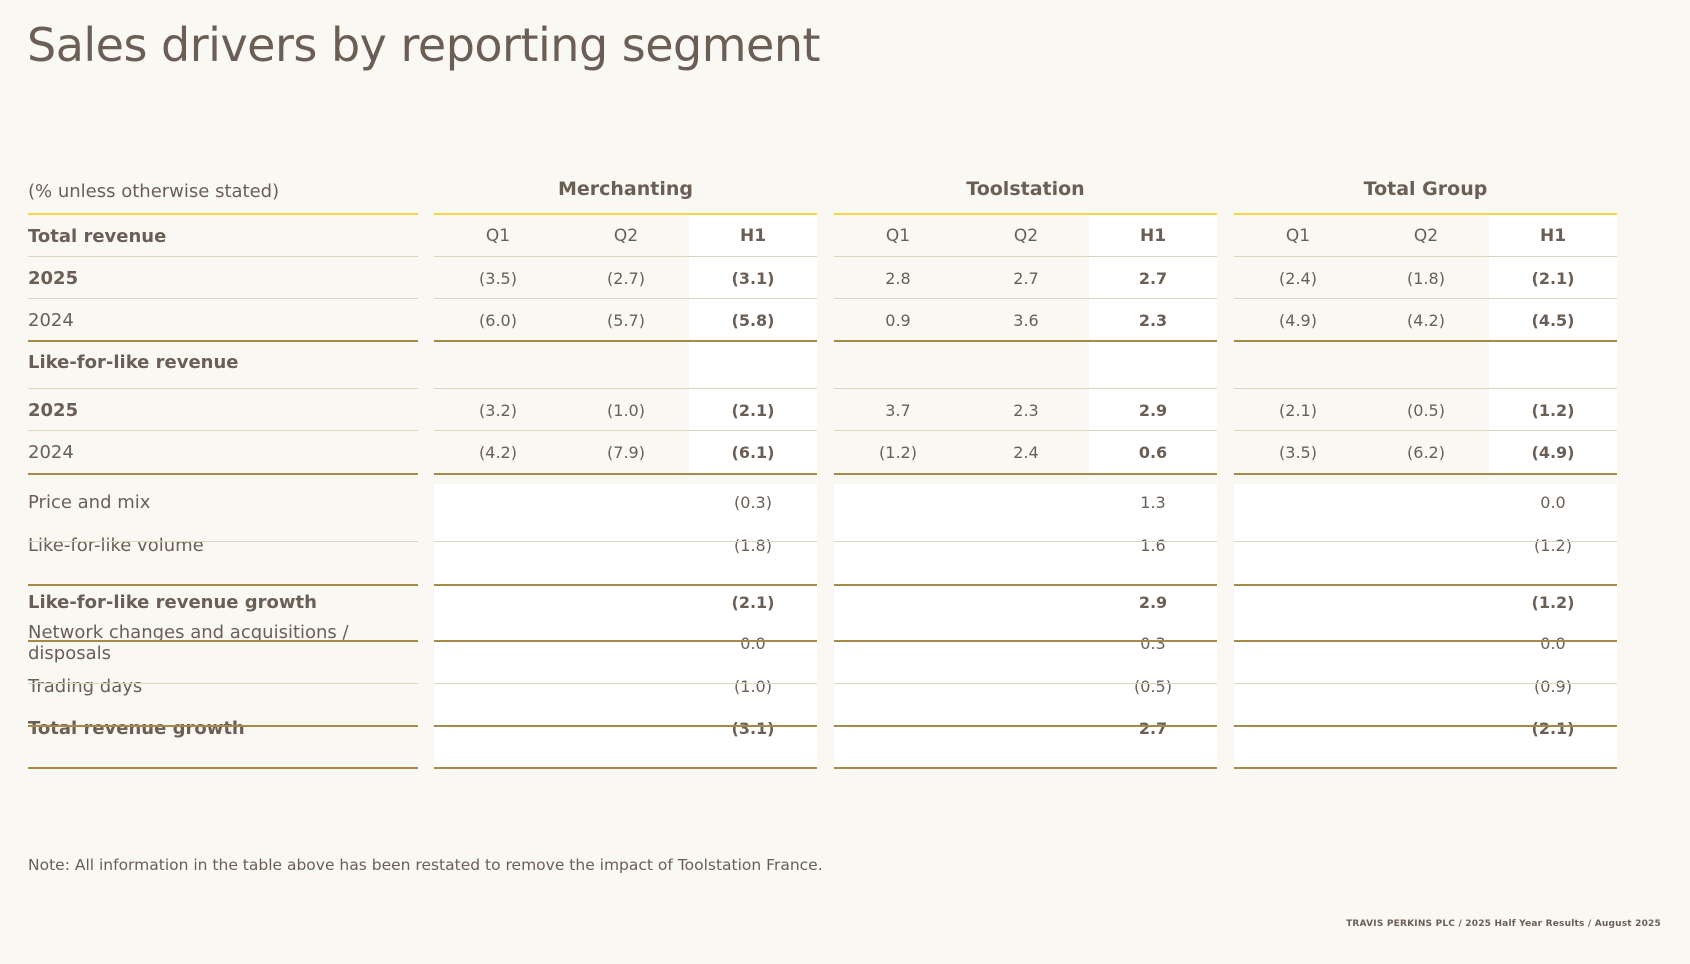  What do you see at coordinates (1553, 452) in the screenshot?
I see `table-cell: (4.9)` at bounding box center [1553, 452].